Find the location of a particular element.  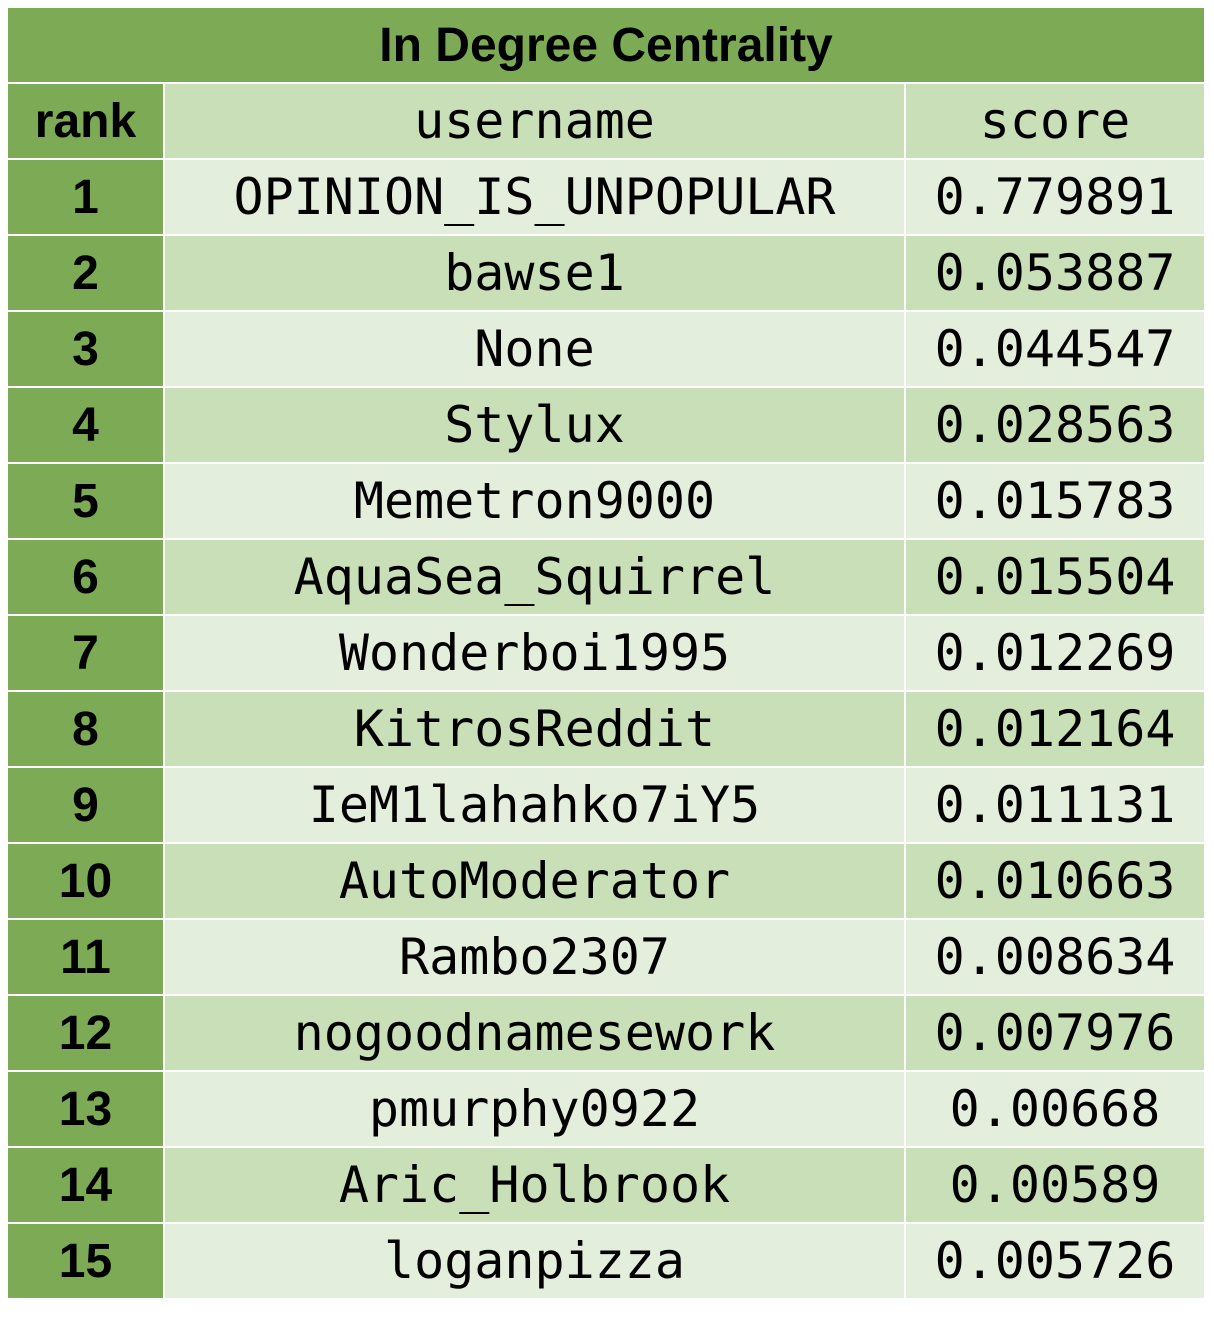

table-title: In Degree Centrality is located at coordinates (606, 45).